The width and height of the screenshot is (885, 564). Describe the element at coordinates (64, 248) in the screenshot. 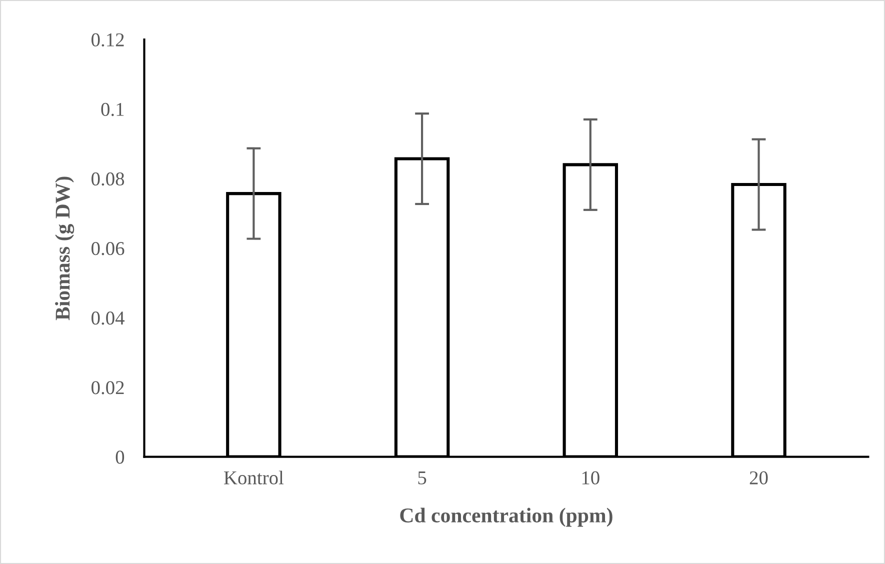

I see `y-axis-title: Biomass (g DW)` at that location.